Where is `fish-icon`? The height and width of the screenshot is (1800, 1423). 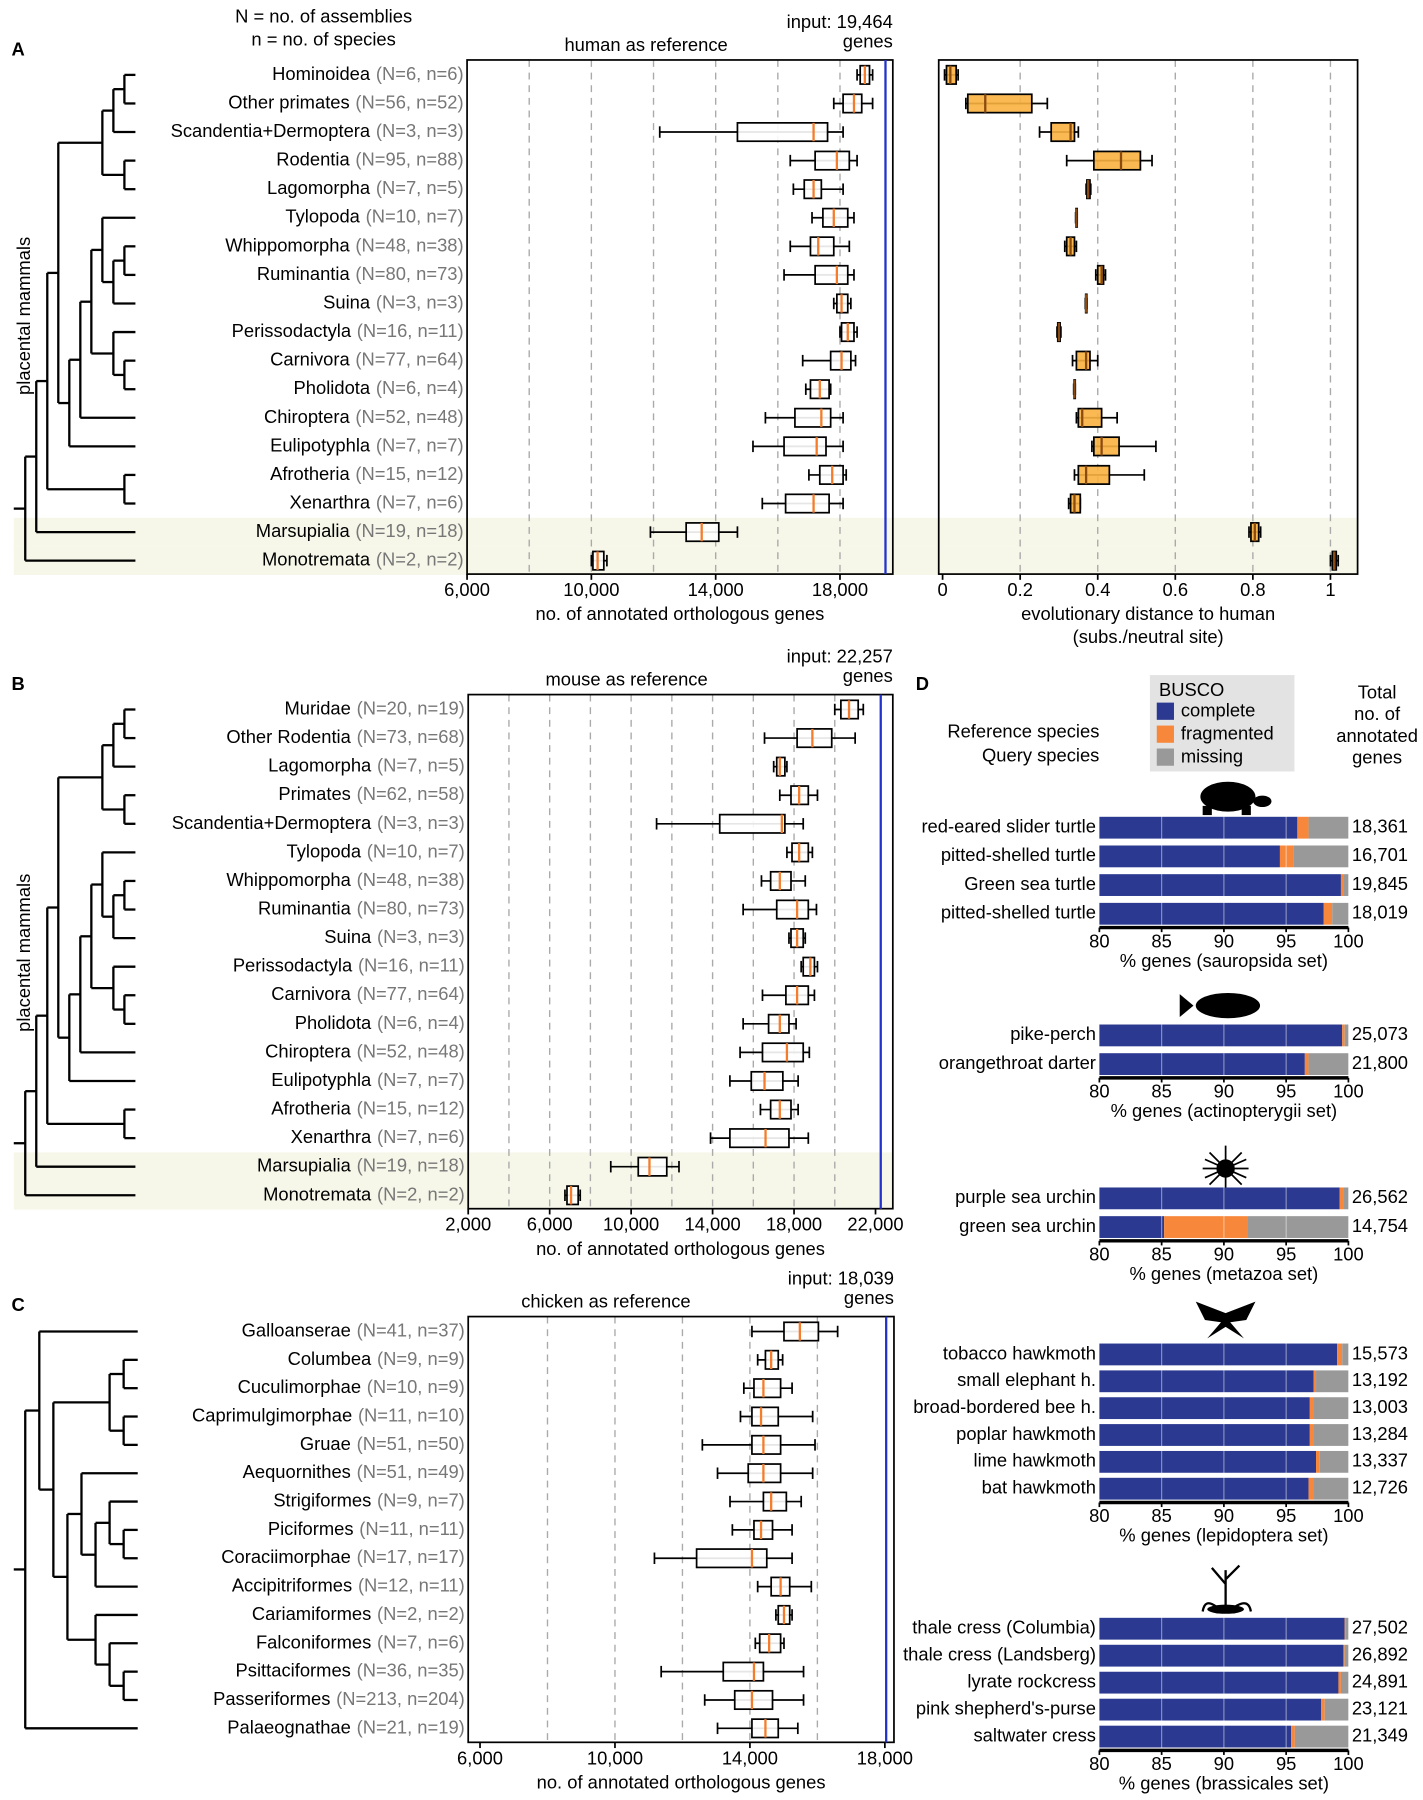 fish-icon is located at coordinates (1228, 1005).